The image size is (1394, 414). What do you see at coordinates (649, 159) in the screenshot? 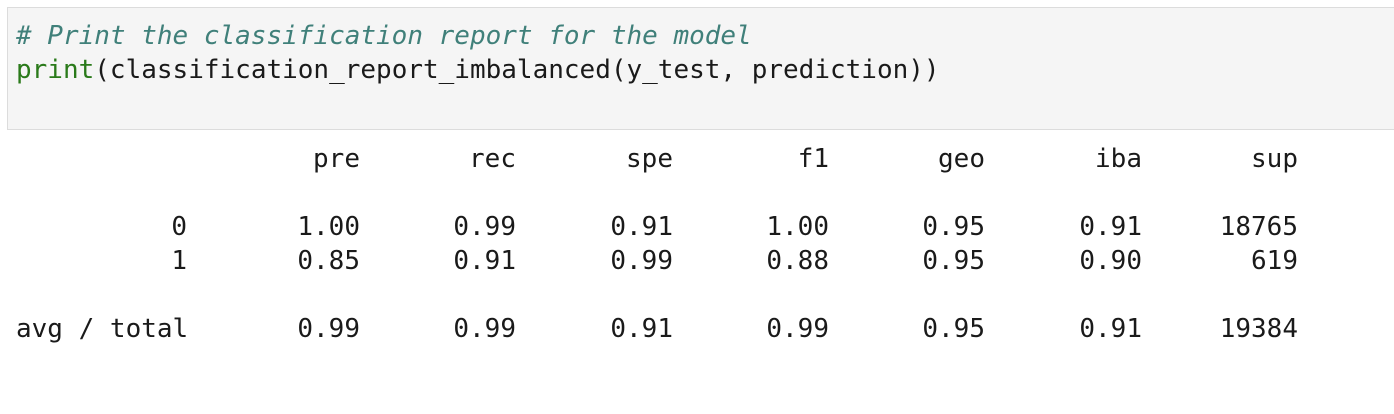
I see `header-spe: spe` at bounding box center [649, 159].